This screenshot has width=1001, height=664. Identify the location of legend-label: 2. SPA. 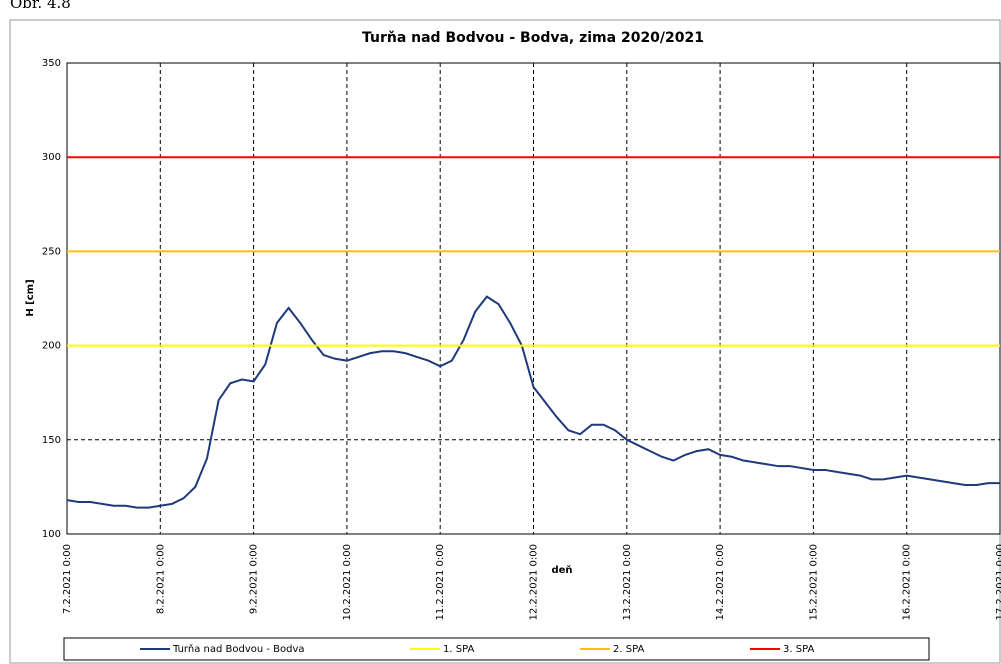
(628, 649).